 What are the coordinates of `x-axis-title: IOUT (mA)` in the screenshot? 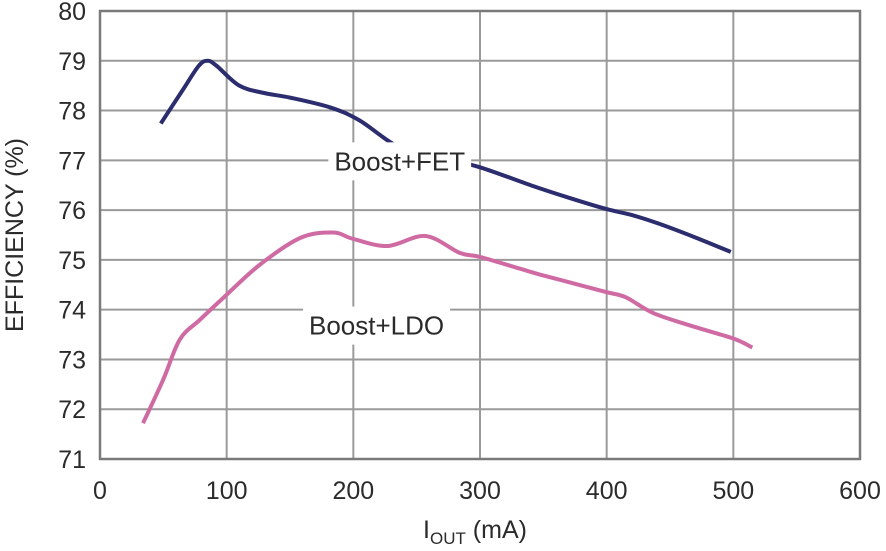 It's located at (475, 532).